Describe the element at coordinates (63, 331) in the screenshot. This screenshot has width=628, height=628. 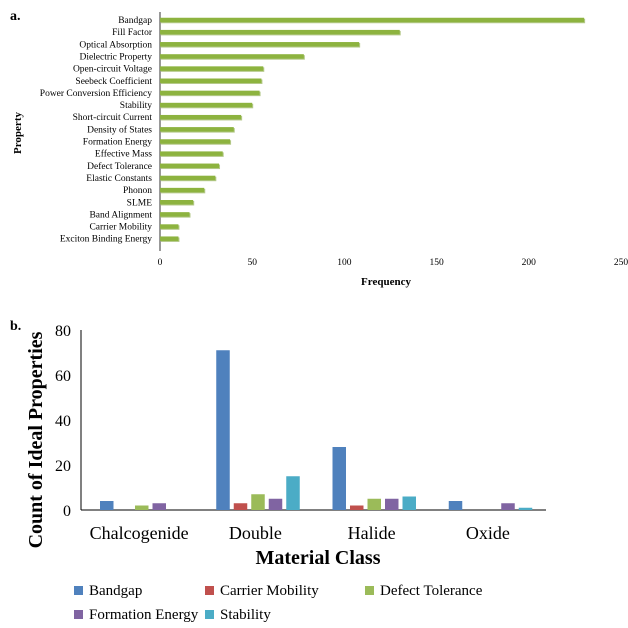
I see `y-tick-label: 80` at that location.